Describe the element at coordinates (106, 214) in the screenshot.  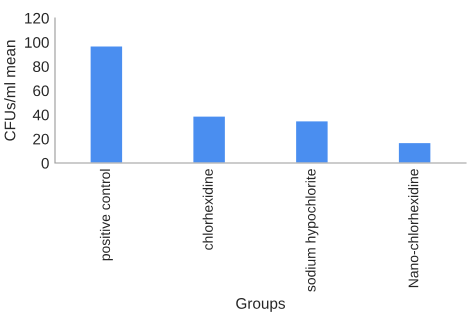
I see `x-tick-label: positive control` at that location.